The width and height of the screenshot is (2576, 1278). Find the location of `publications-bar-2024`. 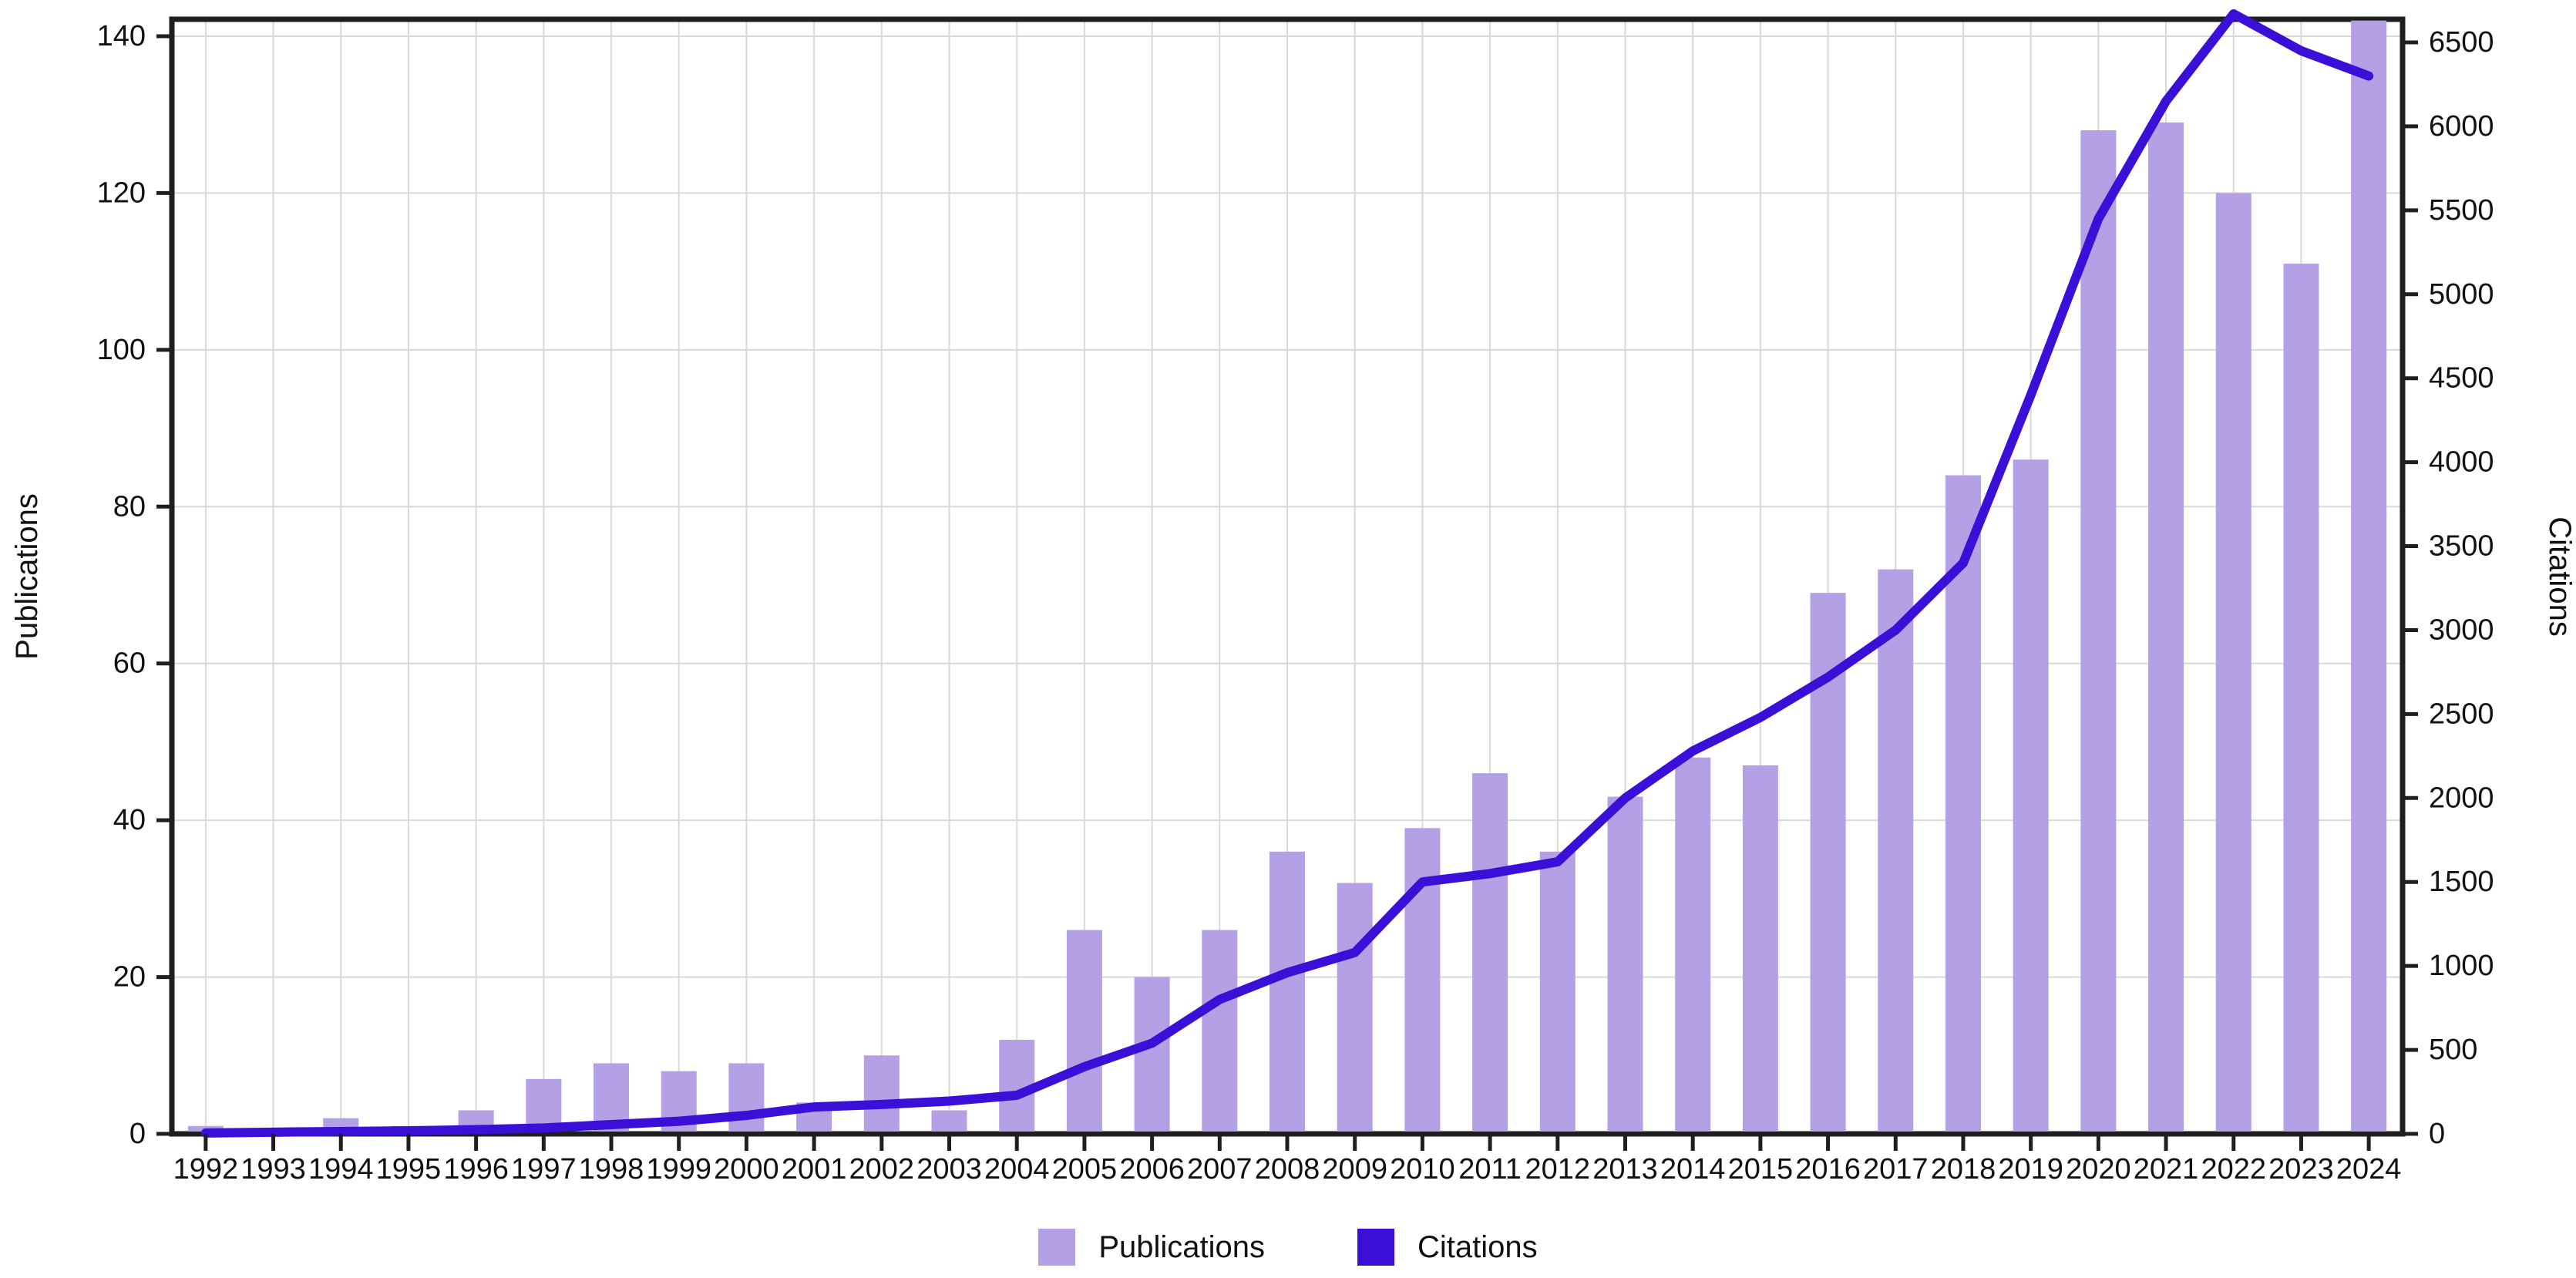

publications-bar-2024 is located at coordinates (2369, 576).